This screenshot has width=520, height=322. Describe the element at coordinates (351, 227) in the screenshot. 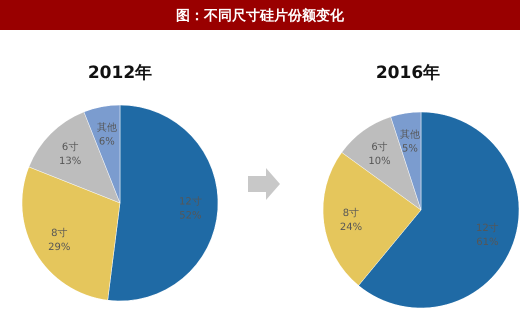

I see `data-label: 24%` at that location.